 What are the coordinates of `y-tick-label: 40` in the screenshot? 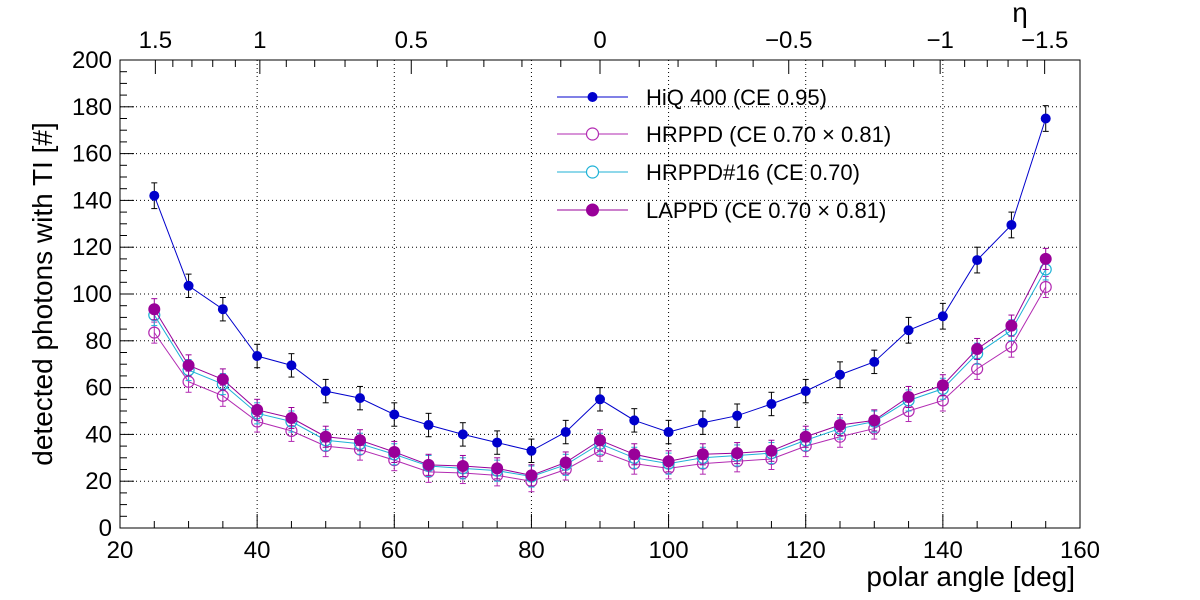 It's located at (98, 434).